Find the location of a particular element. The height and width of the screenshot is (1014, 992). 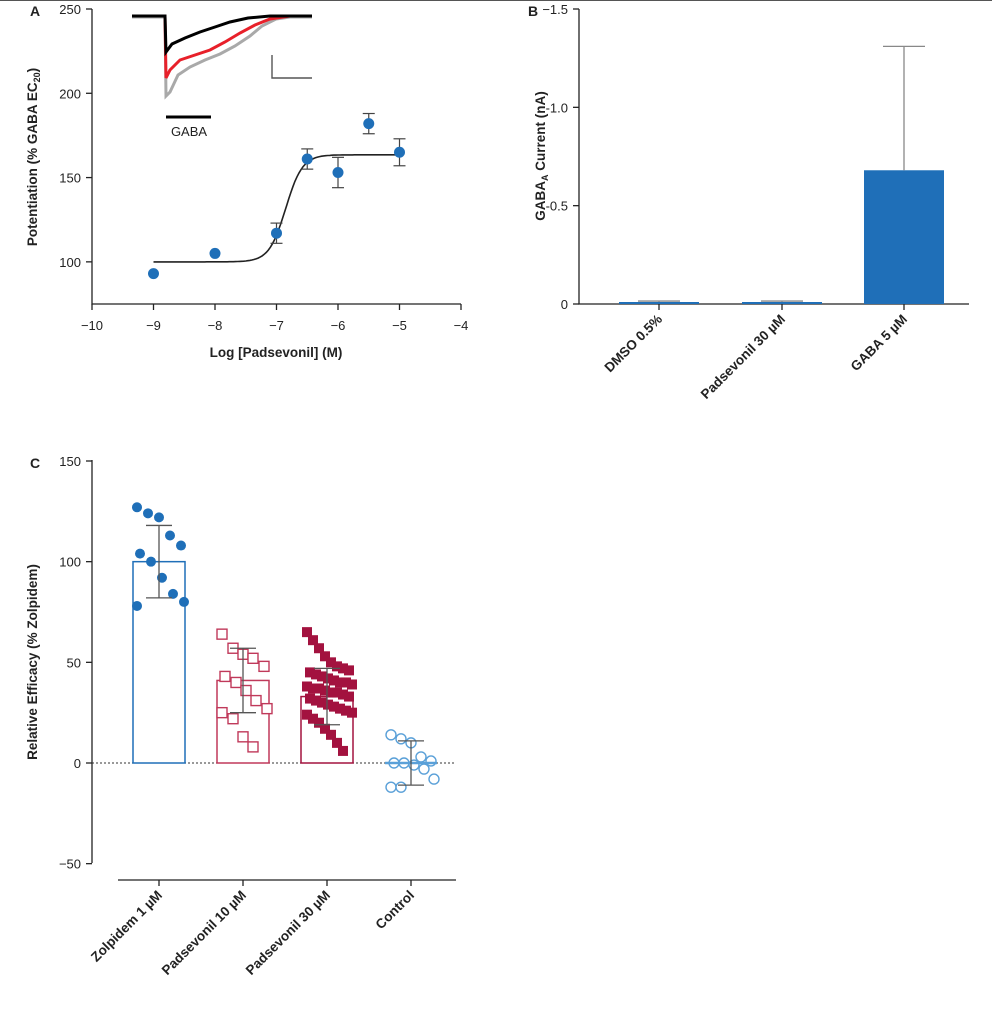

panel-c-y-tick-label: 50 is located at coordinates (74, 662).